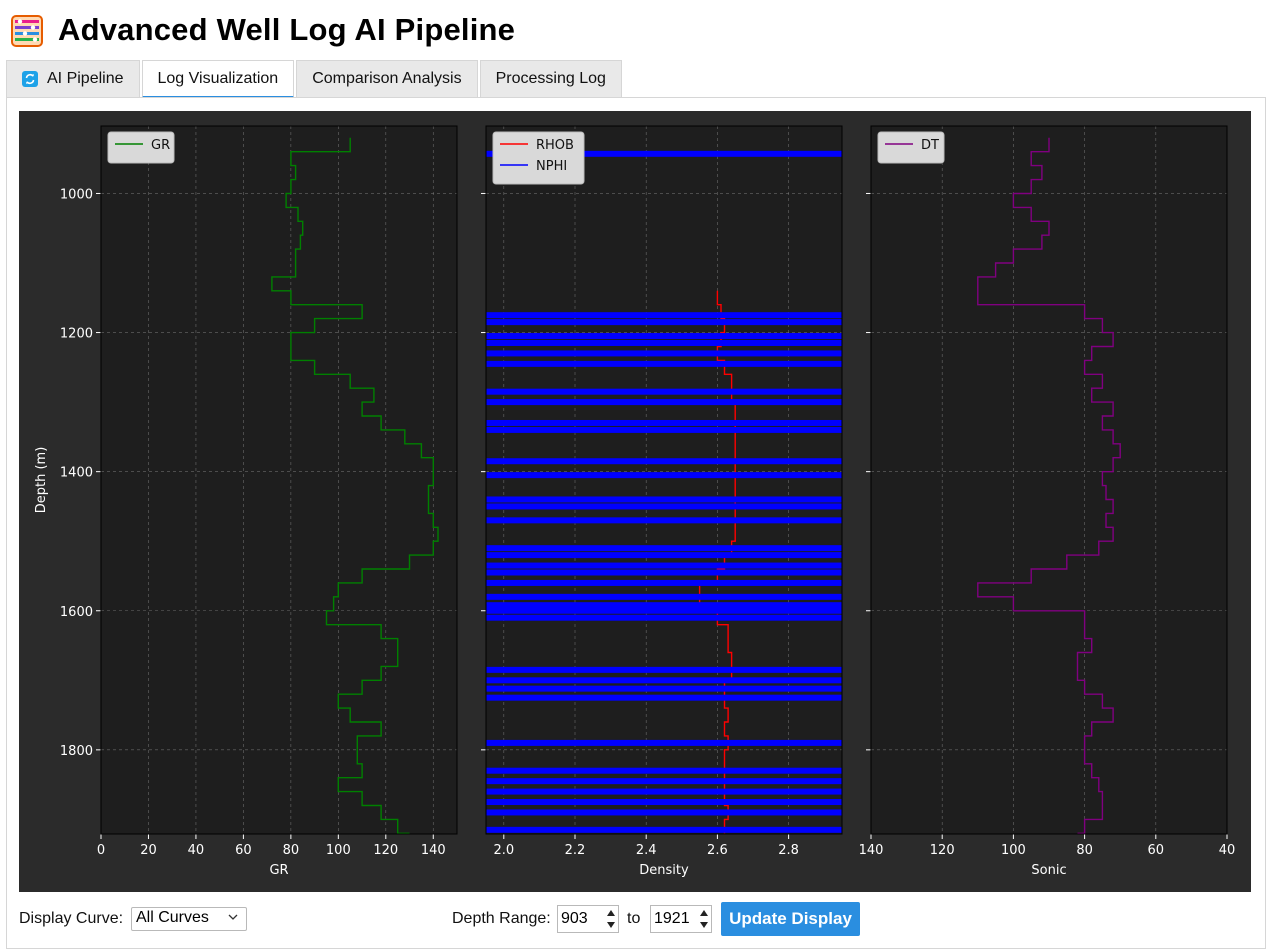 This screenshot has height=952, width=1278. I want to click on depth-to-value: 1921, so click(672, 918).